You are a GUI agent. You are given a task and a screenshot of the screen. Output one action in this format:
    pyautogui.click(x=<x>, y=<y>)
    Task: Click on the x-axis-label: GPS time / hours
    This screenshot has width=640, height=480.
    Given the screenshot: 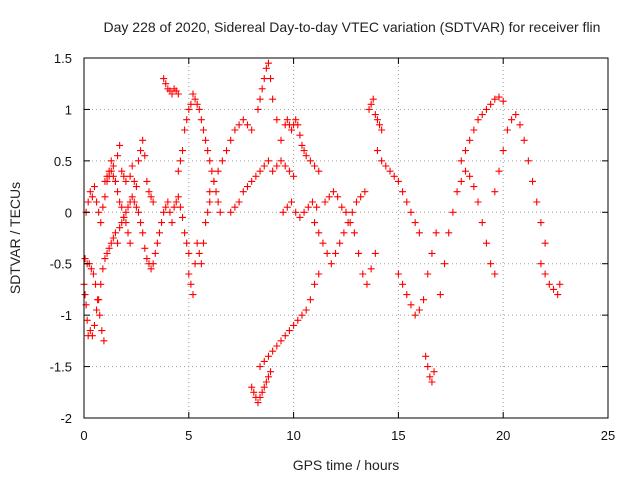 What is the action you would take?
    pyautogui.click(x=346, y=465)
    